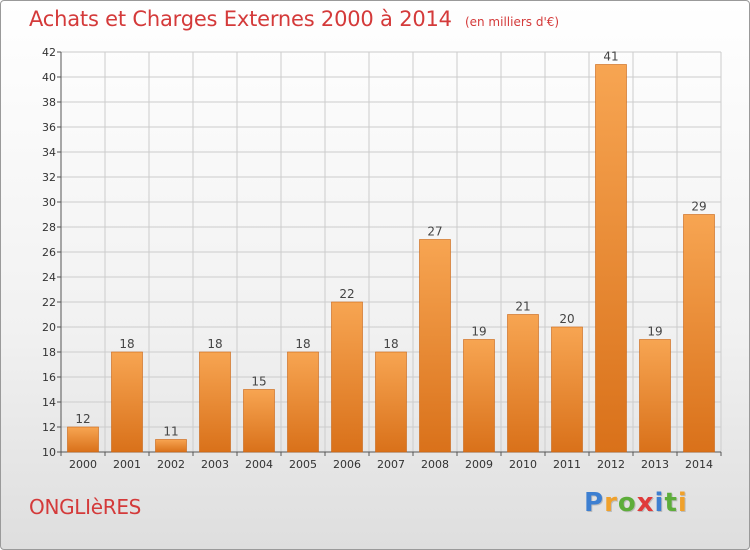 Image resolution: width=750 pixels, height=550 pixels. What do you see at coordinates (49, 77) in the screenshot?
I see `y-tick-label: 40` at bounding box center [49, 77].